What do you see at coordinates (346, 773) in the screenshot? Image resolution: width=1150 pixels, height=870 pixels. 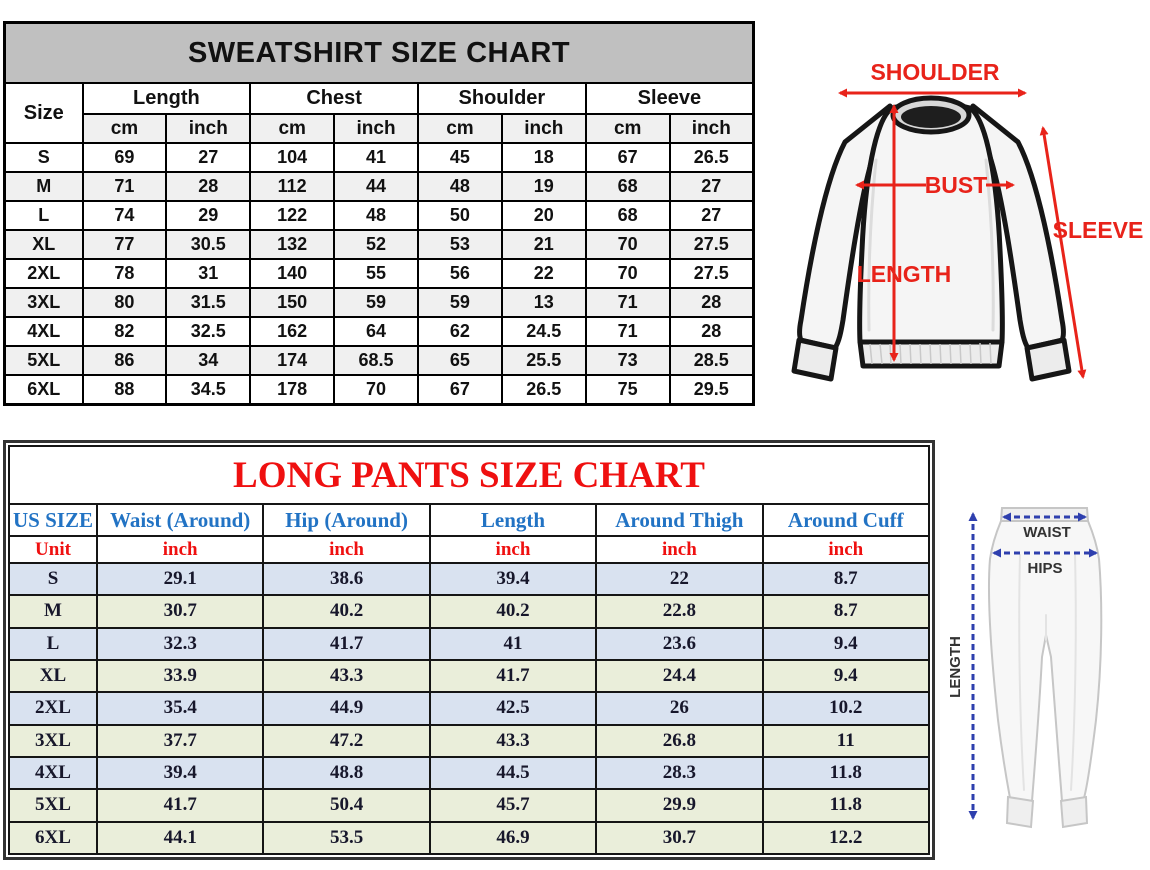 I see `pants-value-cell: 48.8` at bounding box center [346, 773].